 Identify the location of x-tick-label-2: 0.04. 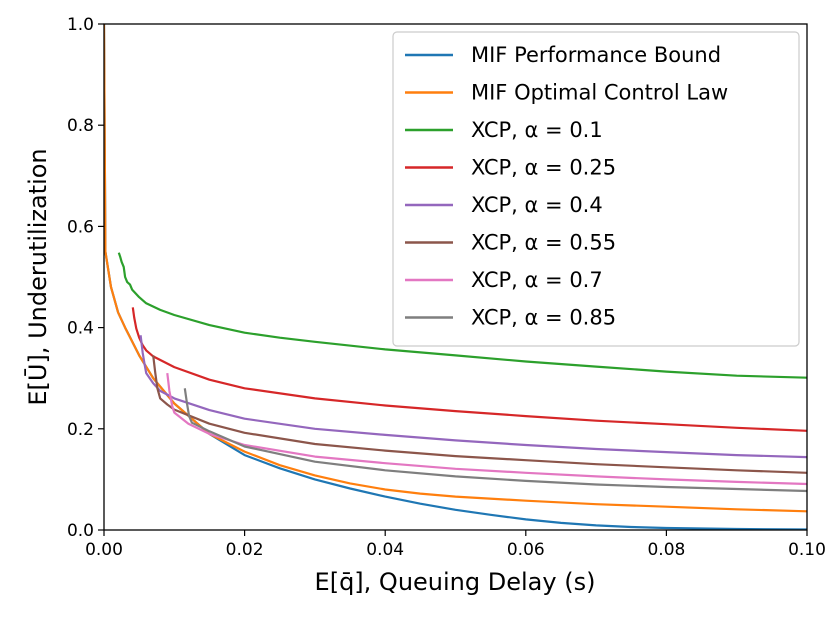
(385, 550).